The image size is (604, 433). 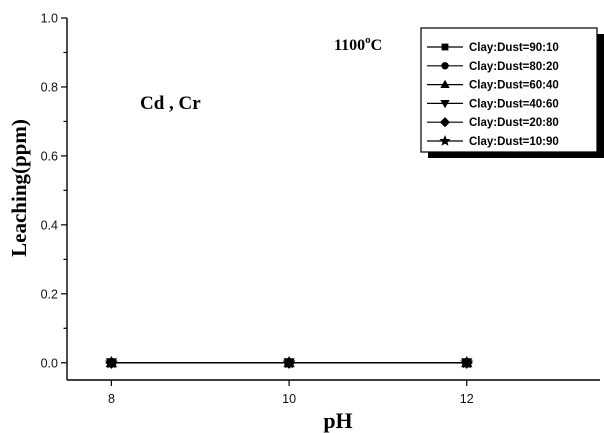 I want to click on legend-item: Clay:Dust=10:90, so click(x=493, y=141).